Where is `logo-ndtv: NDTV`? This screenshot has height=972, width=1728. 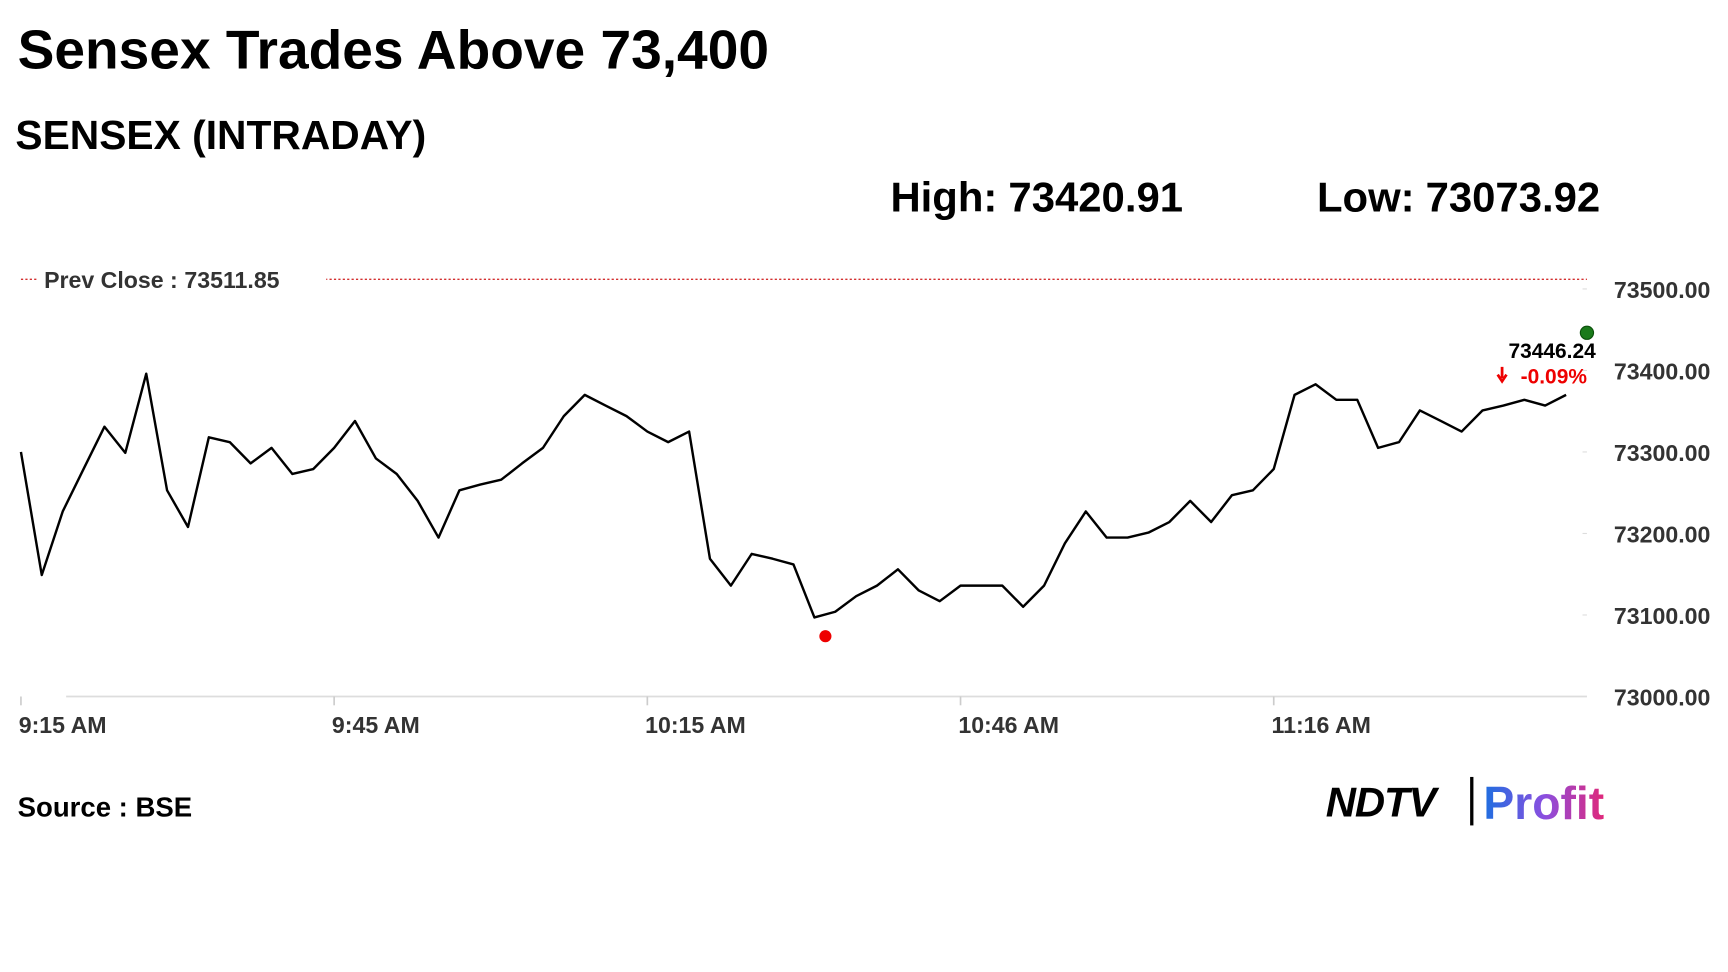 logo-ndtv: NDTV is located at coordinates (1383, 802).